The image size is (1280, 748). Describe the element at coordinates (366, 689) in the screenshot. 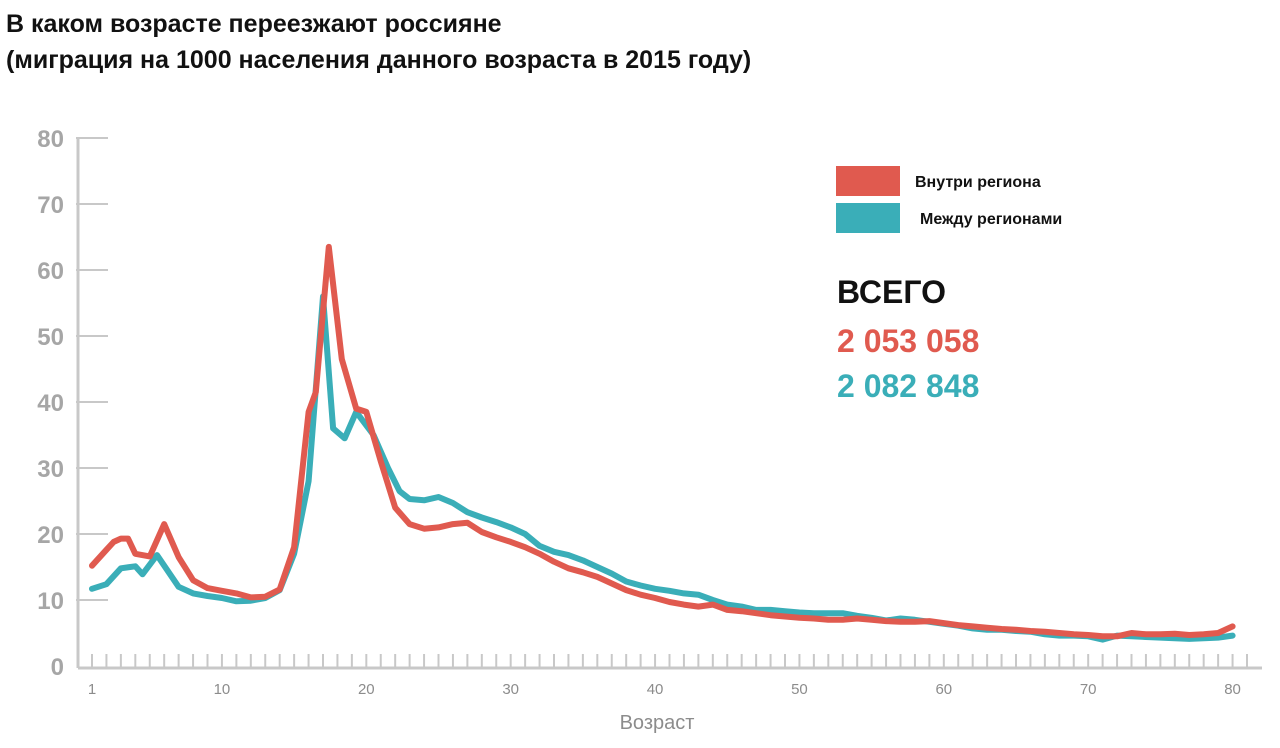

I see `x-tick-label: 20` at that location.